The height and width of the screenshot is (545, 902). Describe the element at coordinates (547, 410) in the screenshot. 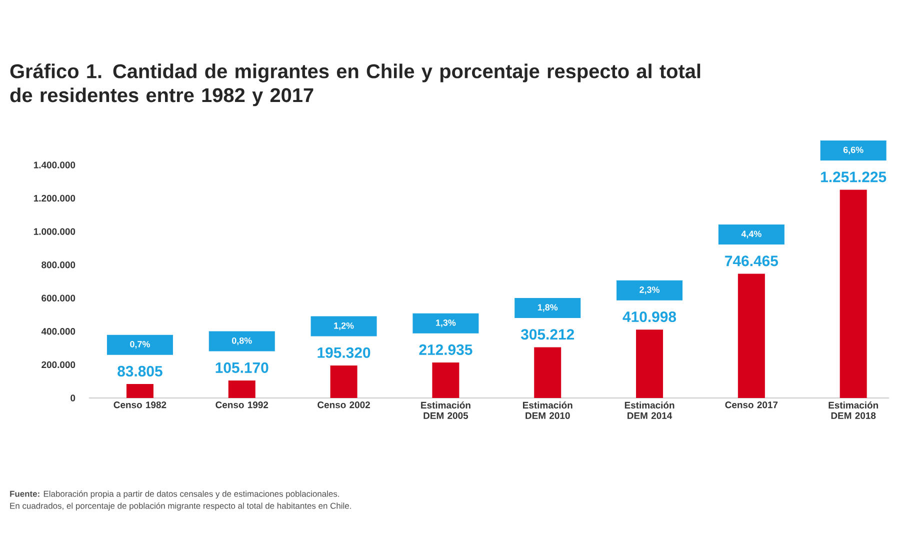

I see `x-tick-label: Estimación DEM 2010` at that location.